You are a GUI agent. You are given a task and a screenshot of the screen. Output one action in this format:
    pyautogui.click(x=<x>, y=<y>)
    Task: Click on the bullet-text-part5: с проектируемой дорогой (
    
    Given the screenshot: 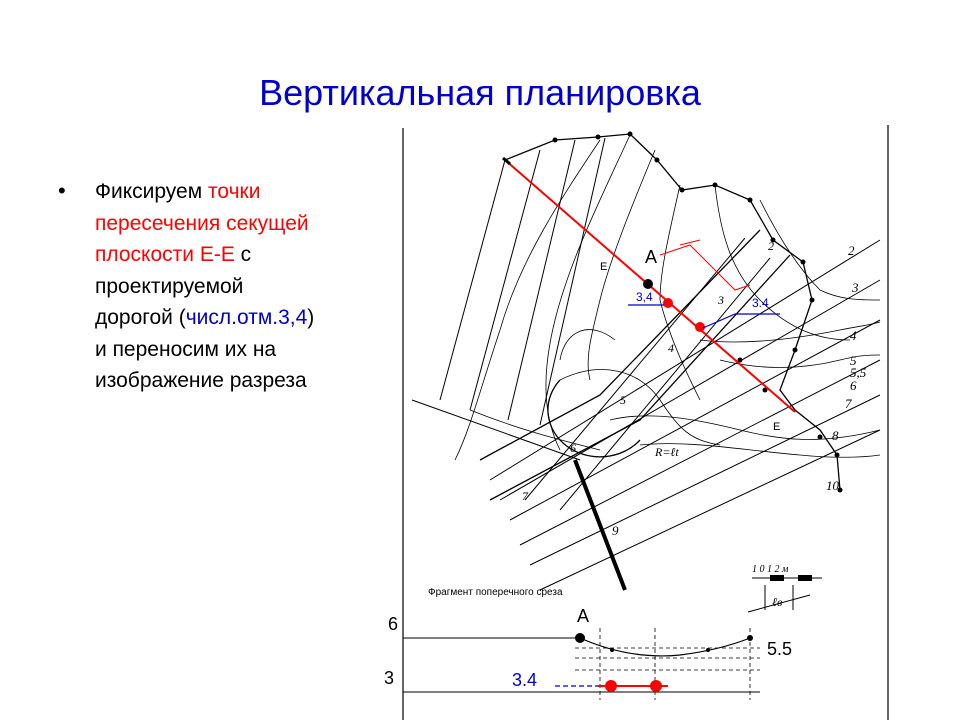 What is the action you would take?
    pyautogui.click(x=173, y=286)
    